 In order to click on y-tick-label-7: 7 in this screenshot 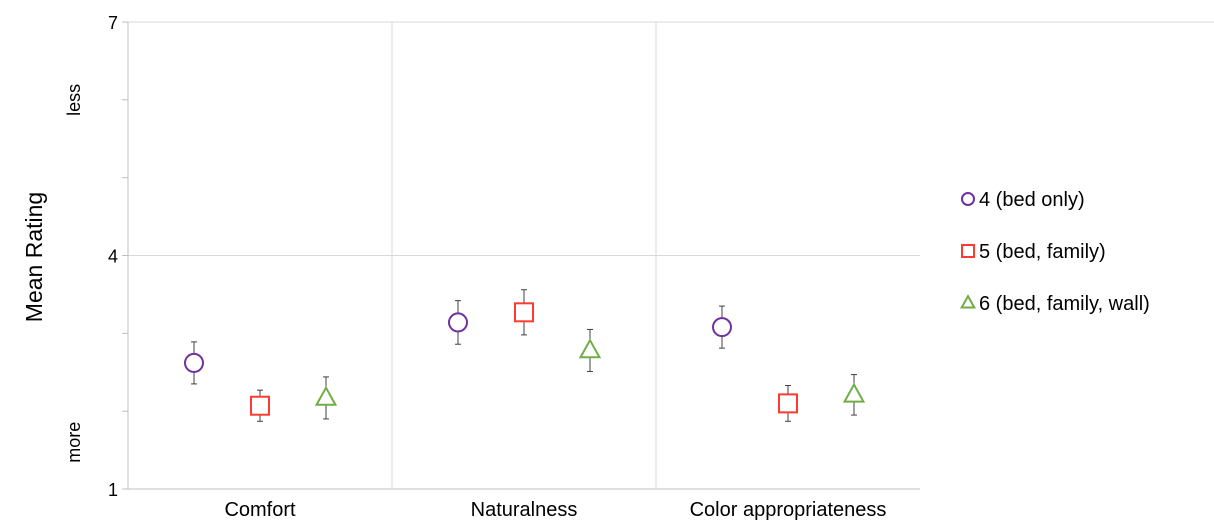, I will do `click(113, 23)`.